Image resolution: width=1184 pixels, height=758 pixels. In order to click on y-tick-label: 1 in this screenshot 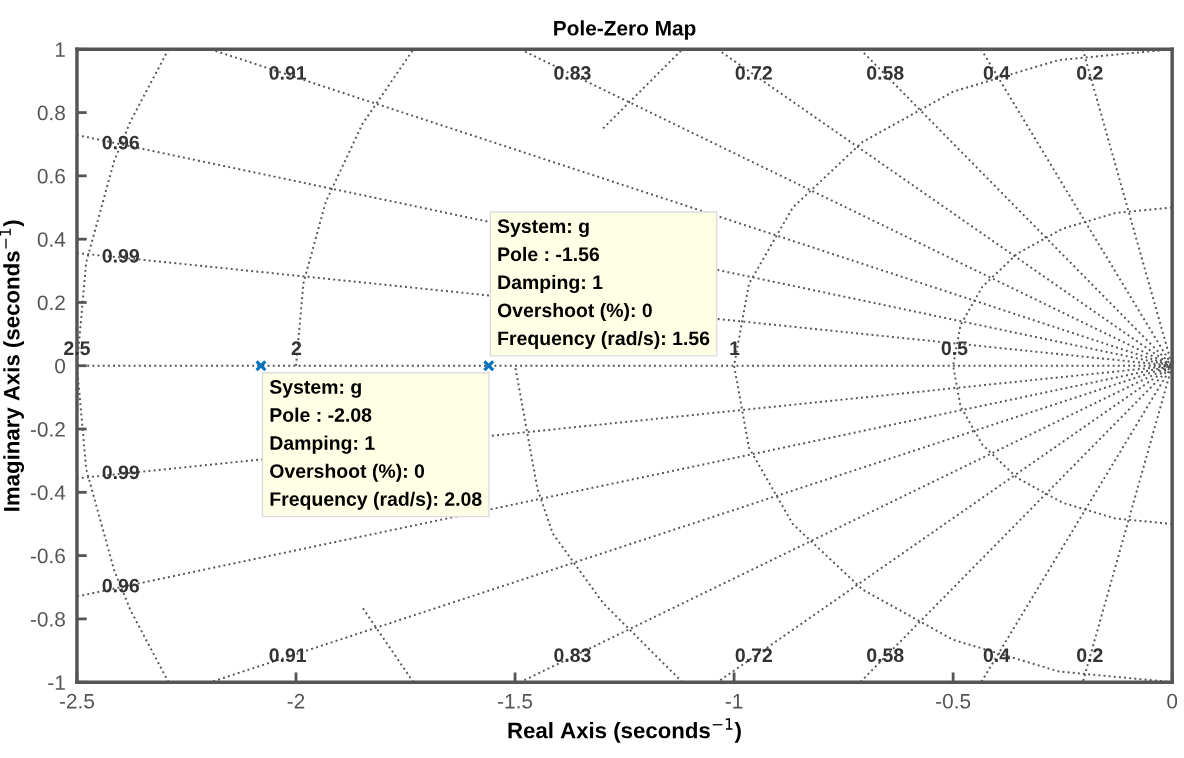, I will do `click(60, 49)`.